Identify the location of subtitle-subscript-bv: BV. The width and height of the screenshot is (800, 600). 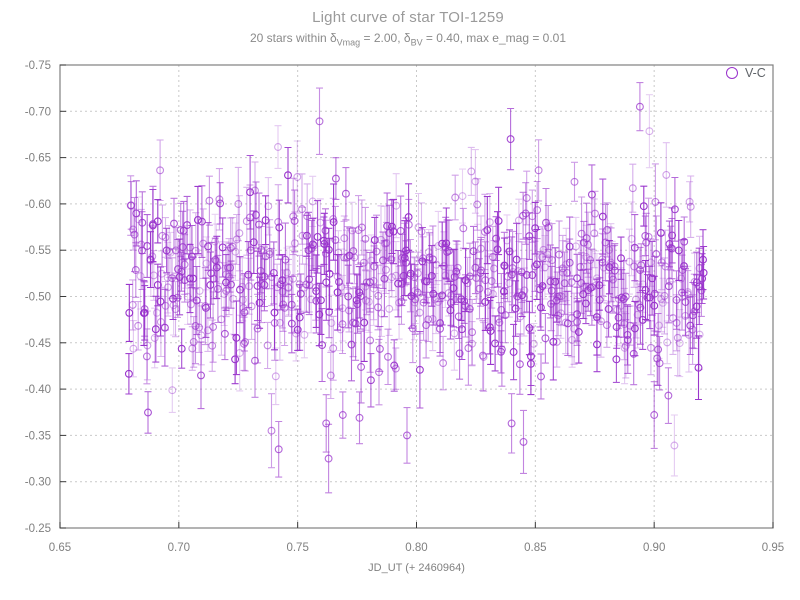
(416, 42).